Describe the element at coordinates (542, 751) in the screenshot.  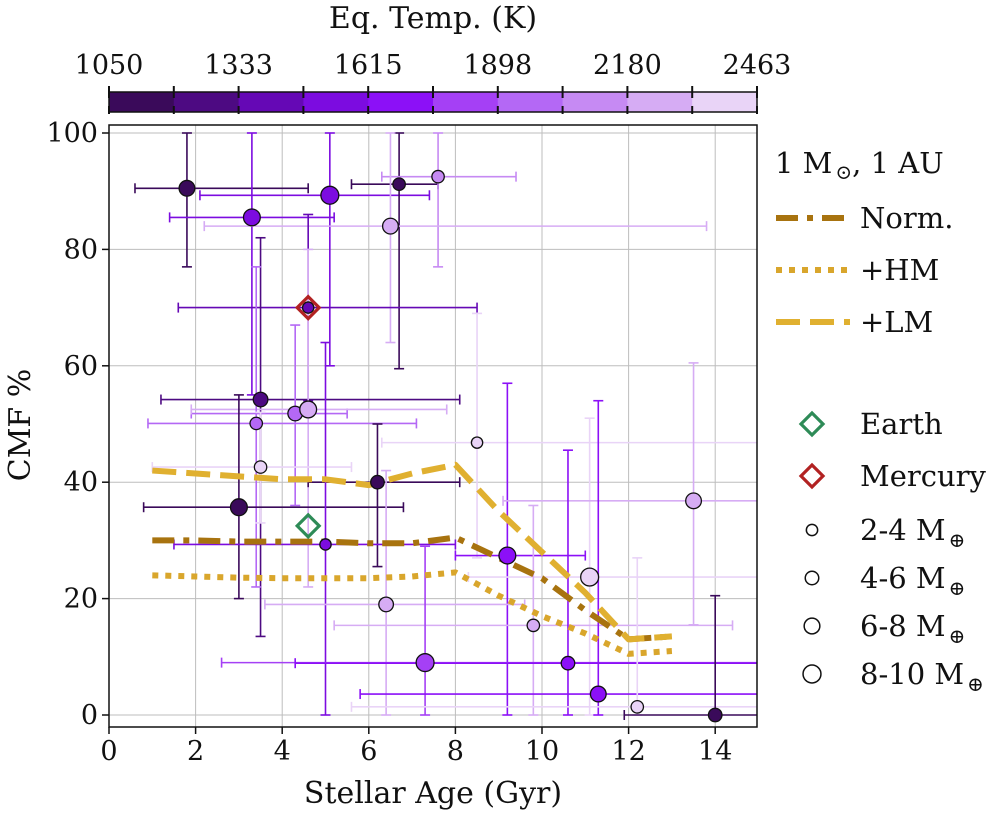
I see `x-tick-label: 10` at that location.